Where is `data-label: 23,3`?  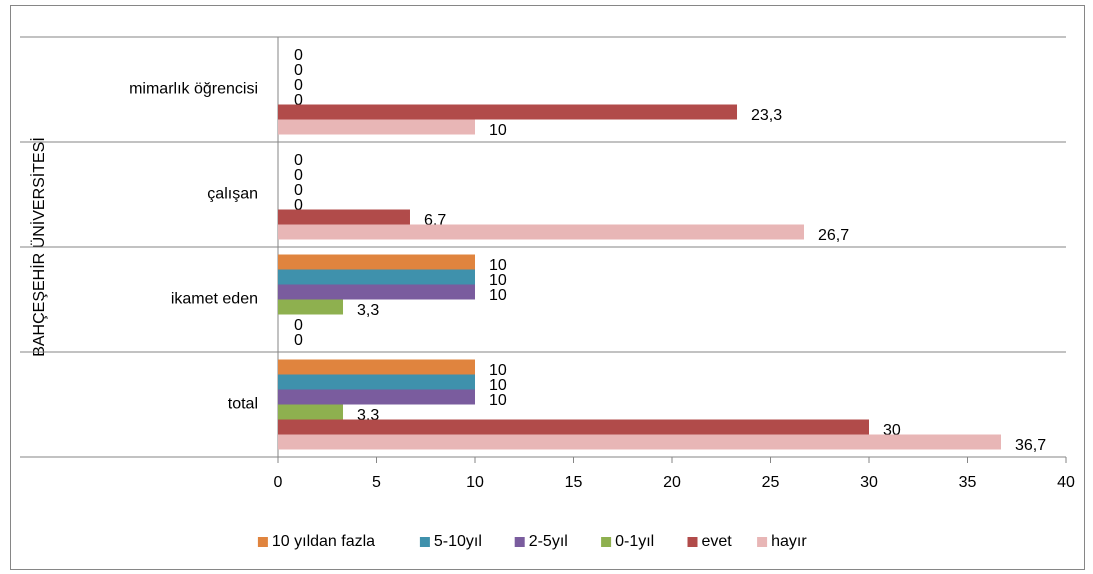
data-label: 23,3 is located at coordinates (766, 115).